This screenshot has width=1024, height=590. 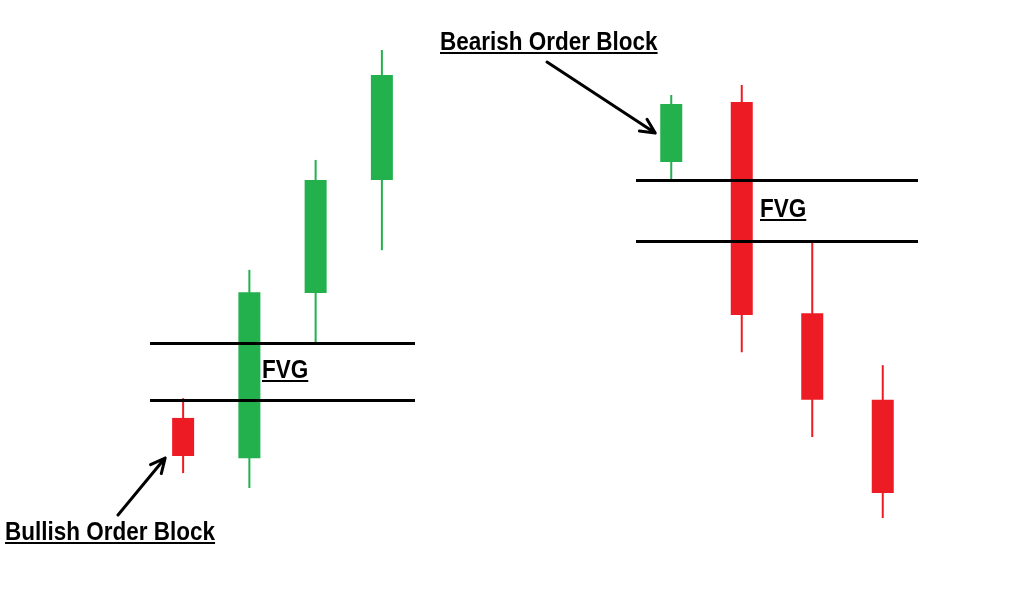 I want to click on text: Bearish Order Block, so click(x=549, y=41).